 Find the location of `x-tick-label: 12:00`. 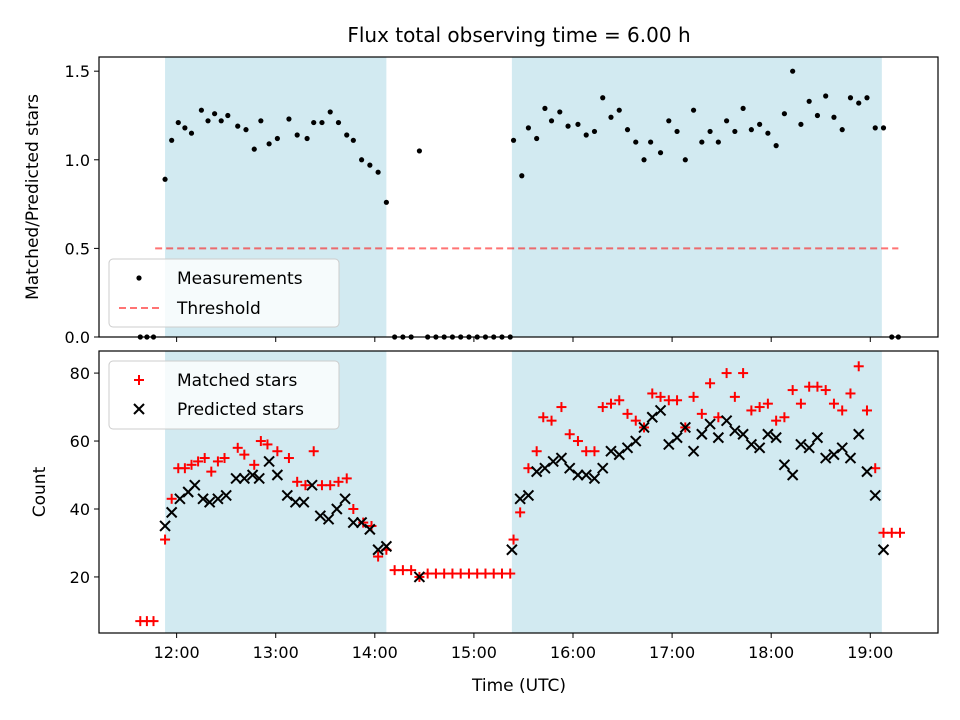

x-tick-label: 12:00 is located at coordinates (177, 652).